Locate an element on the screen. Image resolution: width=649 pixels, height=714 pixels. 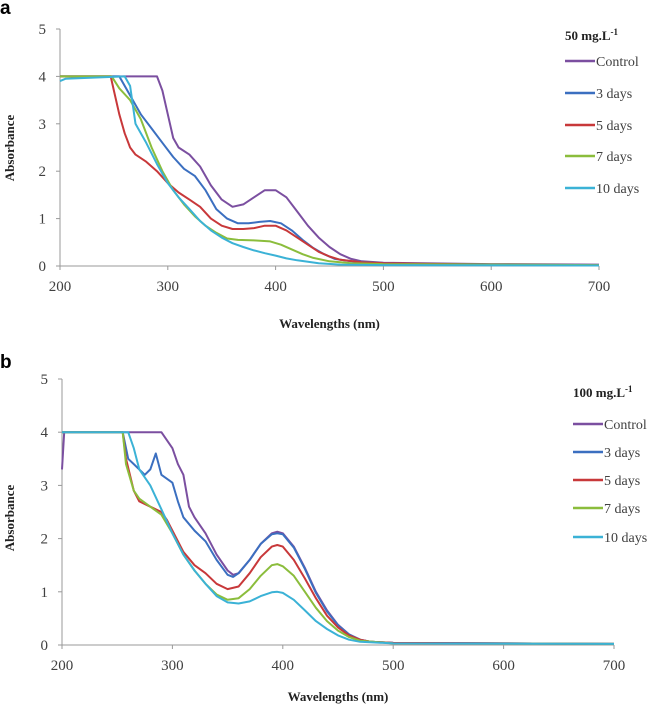
legend-title: 100 mg.L-1 is located at coordinates (603, 392).